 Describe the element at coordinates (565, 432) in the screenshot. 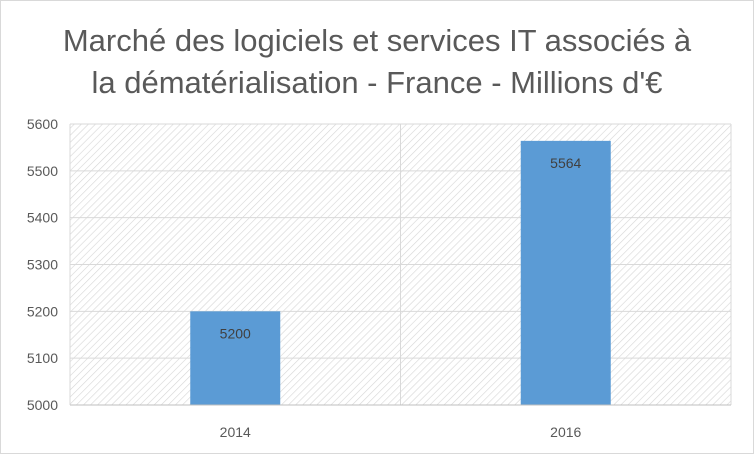

I see `x-tick-label: 2016` at that location.